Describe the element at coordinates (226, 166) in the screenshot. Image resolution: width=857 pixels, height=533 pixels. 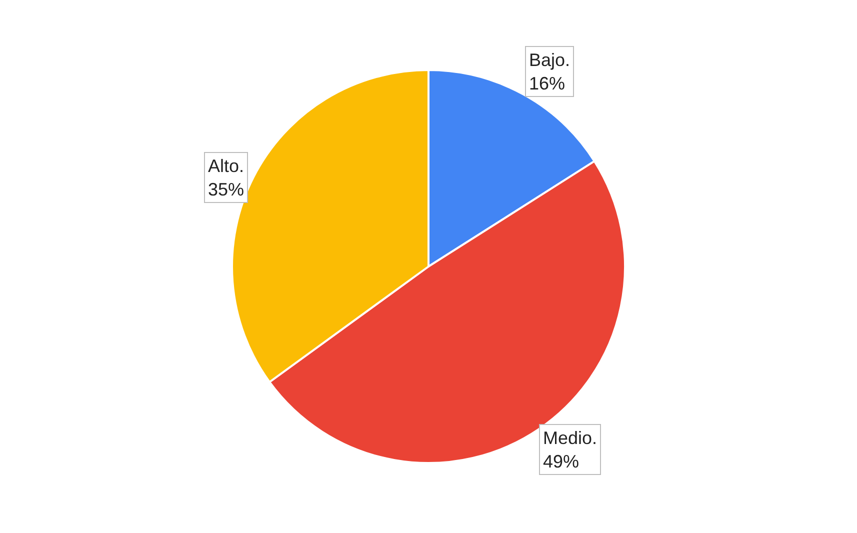
I see `slice-label: Alto.` at that location.